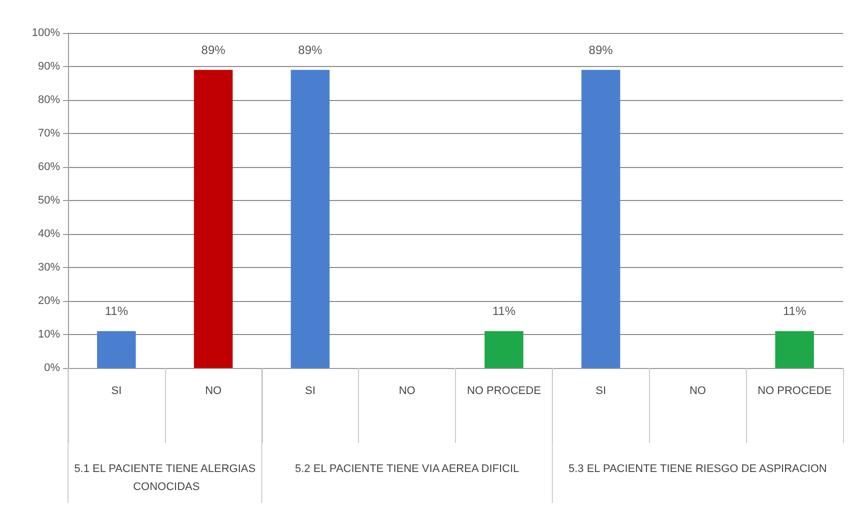  What do you see at coordinates (49, 200) in the screenshot?
I see `y-tick-label: 50%` at bounding box center [49, 200].